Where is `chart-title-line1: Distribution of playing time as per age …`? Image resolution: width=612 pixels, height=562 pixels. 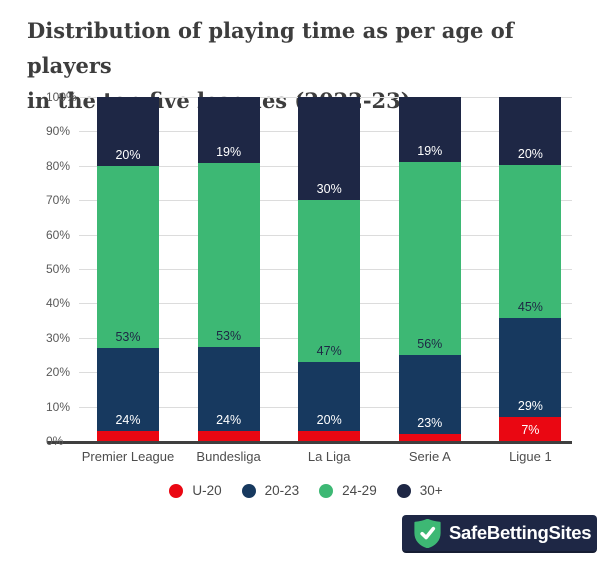
chart-title-line1: Distribution of playing time as per age … is located at coordinates (270, 48).